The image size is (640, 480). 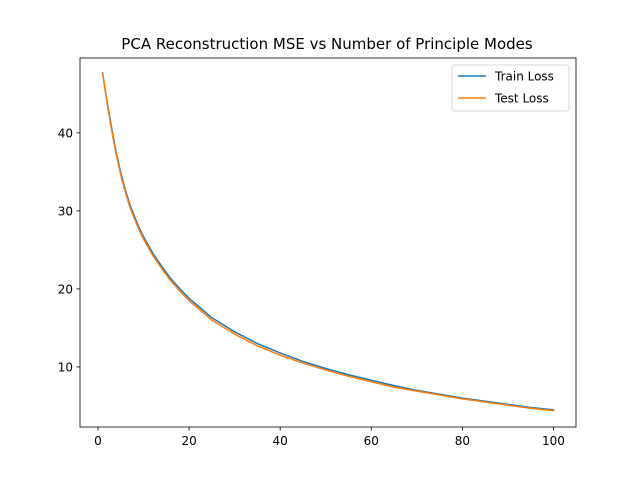 I want to click on x-tick-label: 100, so click(x=553, y=441).